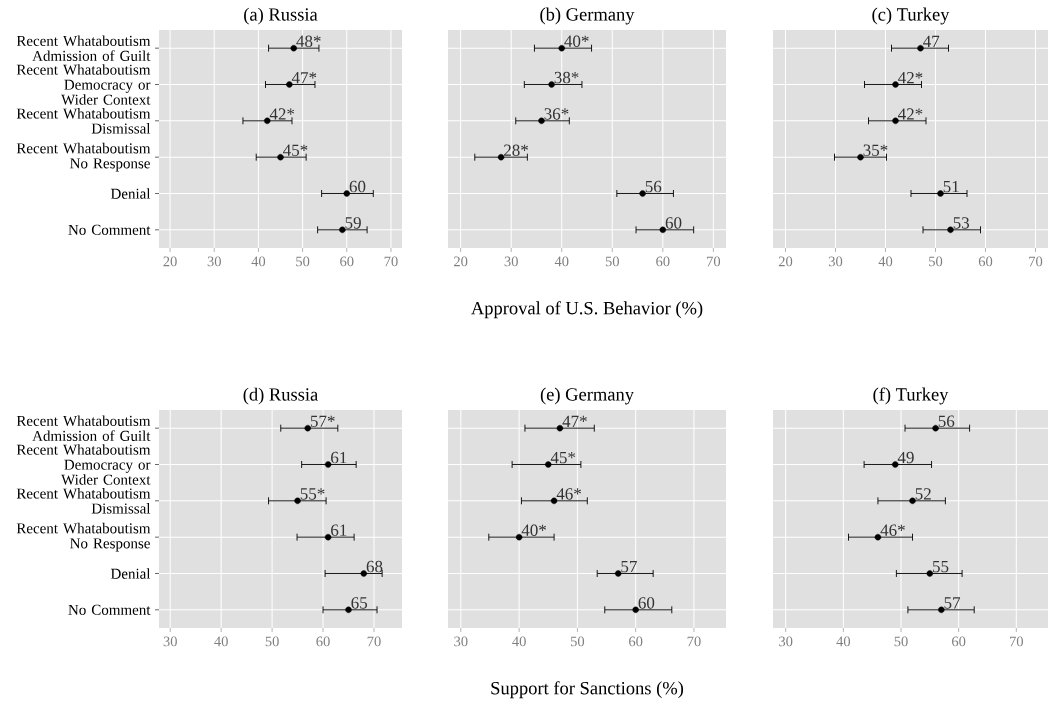  I want to click on chart-title: (f) Turkey, so click(911, 396).